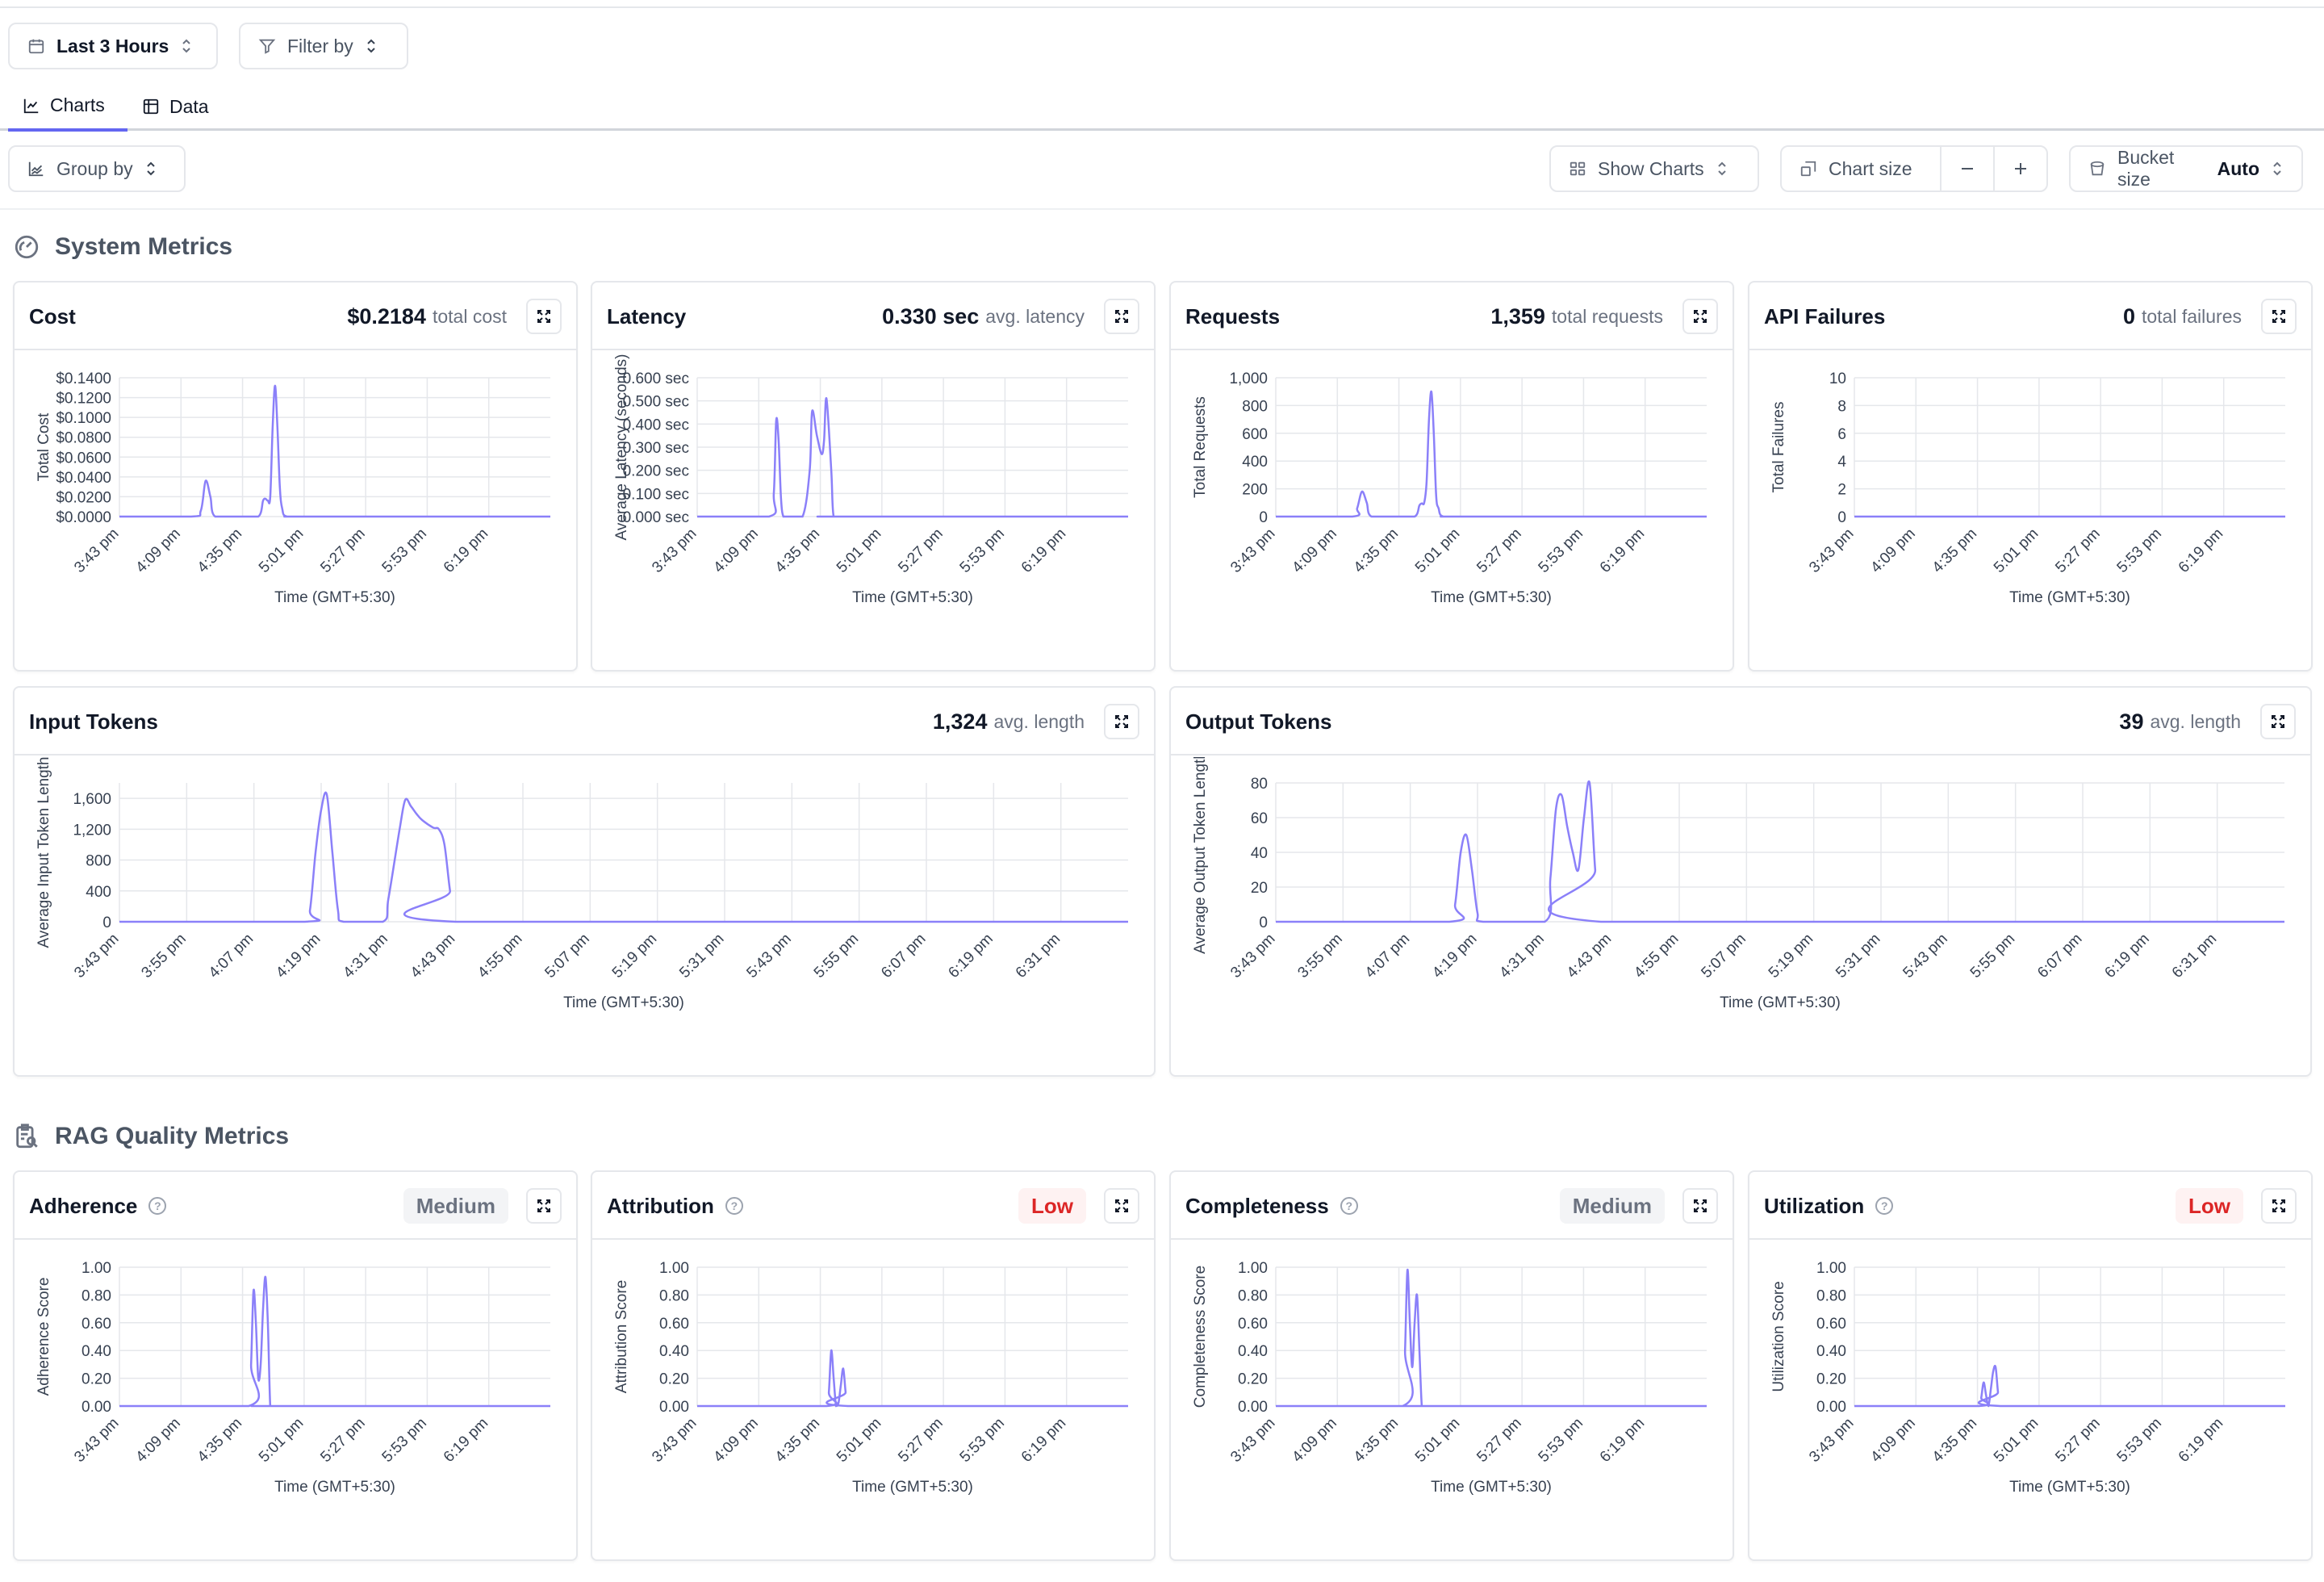 The height and width of the screenshot is (1582, 2324). What do you see at coordinates (44, 1337) in the screenshot?
I see `y-axis-label: Adherence Score` at bounding box center [44, 1337].